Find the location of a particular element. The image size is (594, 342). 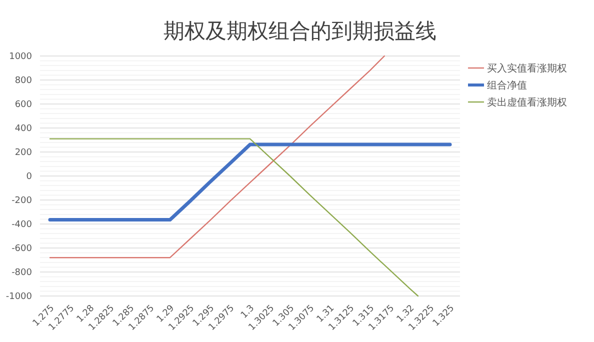

chart-title: 期权及期权组合的到期损益线 is located at coordinates (300, 31).